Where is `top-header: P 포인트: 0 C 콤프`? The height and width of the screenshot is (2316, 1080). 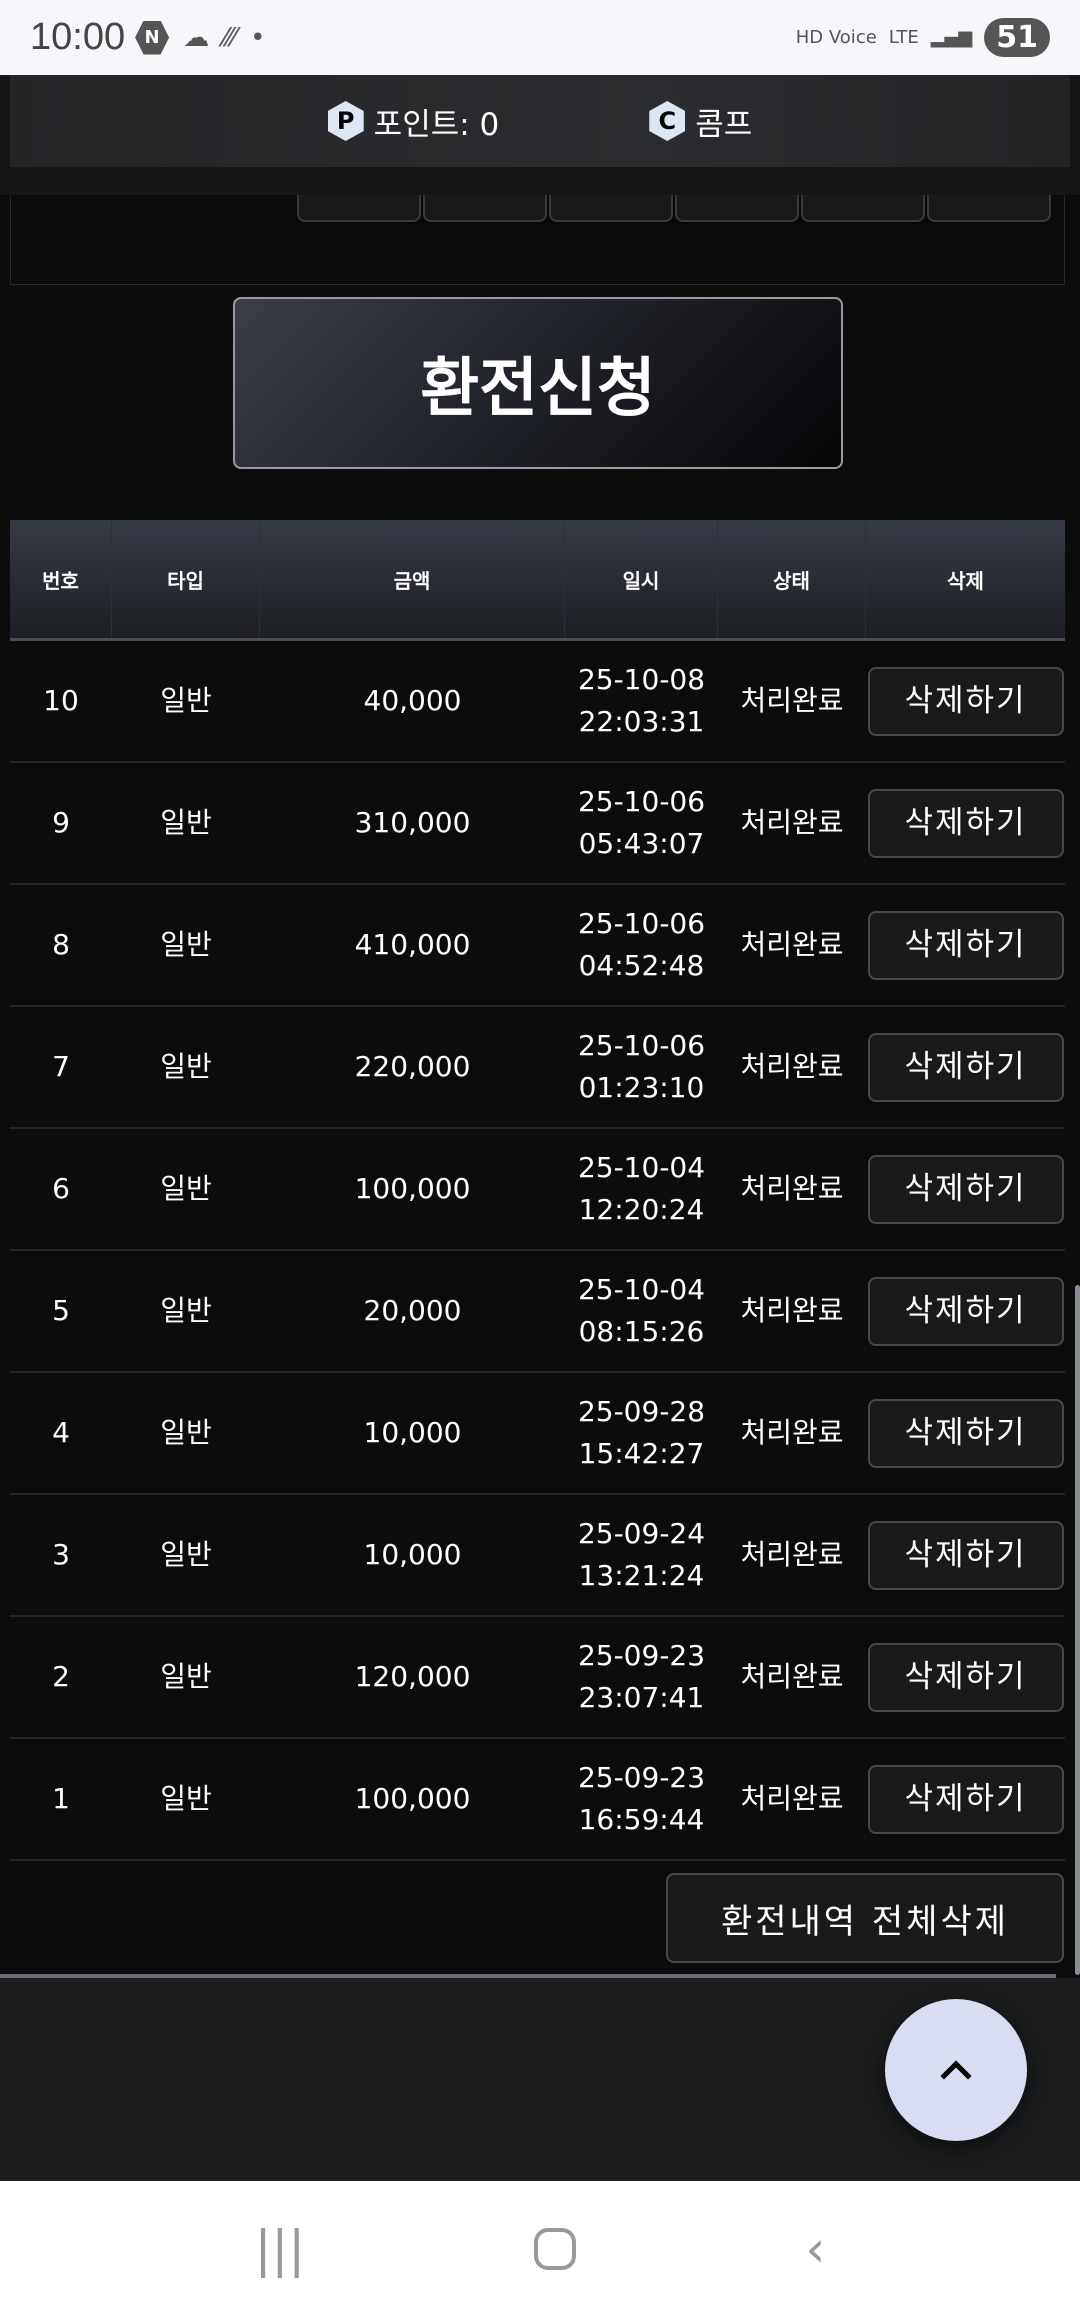 top-header: P 포인트: 0 C 콤프 is located at coordinates (540, 135).